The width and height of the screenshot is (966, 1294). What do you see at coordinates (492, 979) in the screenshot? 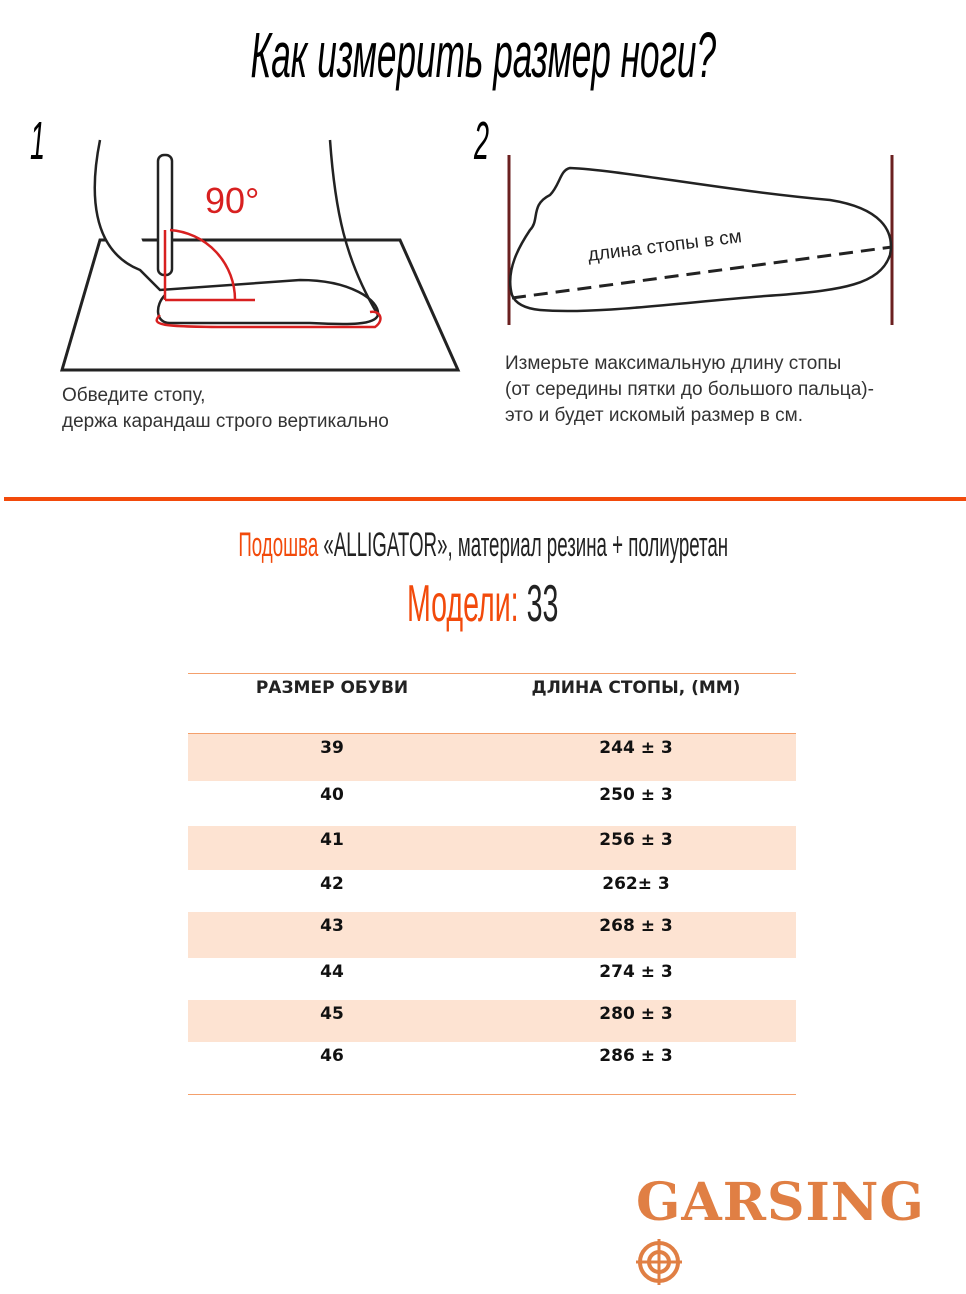
I see `table-row: 44 274 ± 3` at bounding box center [492, 979].